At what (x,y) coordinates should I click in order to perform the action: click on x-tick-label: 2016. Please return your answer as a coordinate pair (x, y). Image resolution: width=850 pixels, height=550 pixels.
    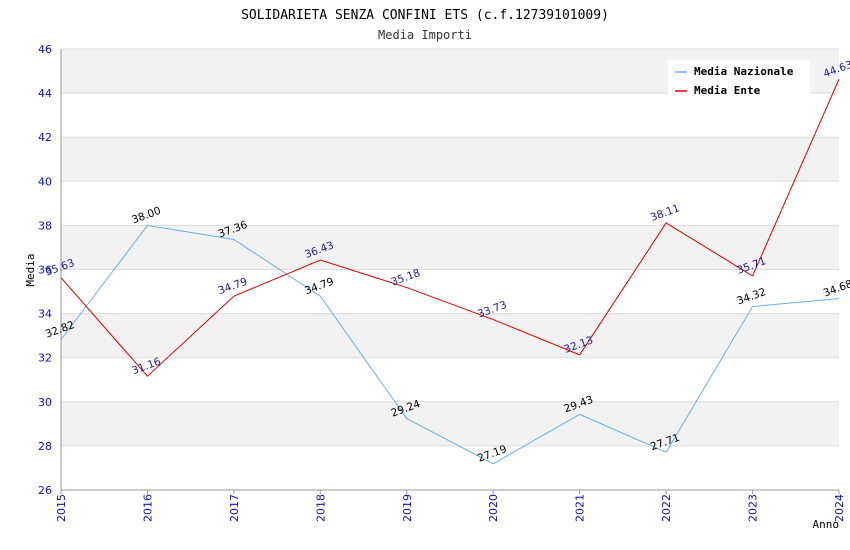
    Looking at the image, I should click on (147, 508).